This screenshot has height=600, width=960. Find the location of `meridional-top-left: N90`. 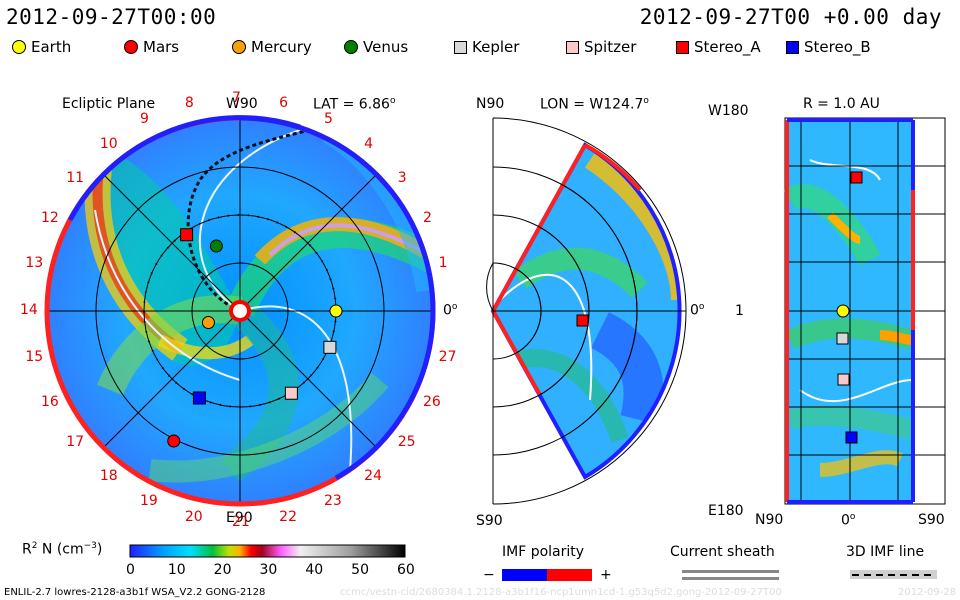

meridional-top-left: N90 is located at coordinates (490, 104).